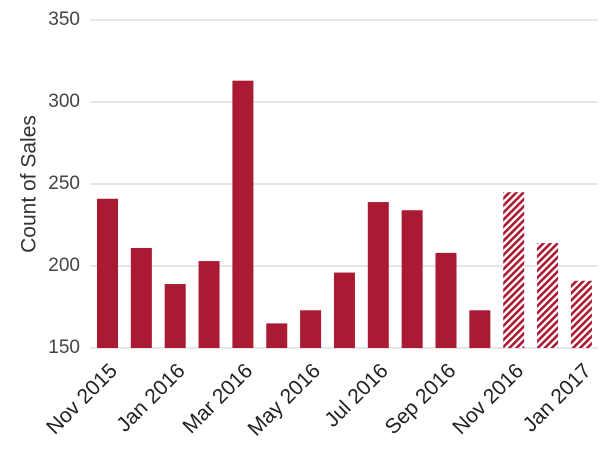 This screenshot has height=468, width=608. Describe the element at coordinates (82, 399) in the screenshot. I see `x-tick-label: Nov 2015` at that location.